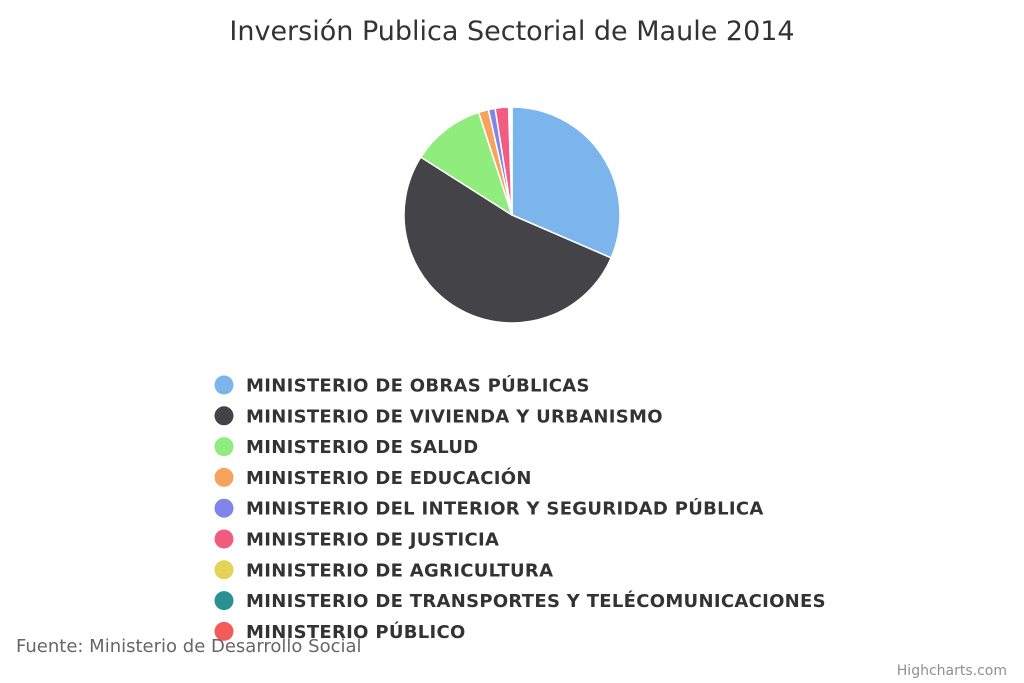  I want to click on legend-item-2: MINISTERIO DE SALUD, so click(346, 447).